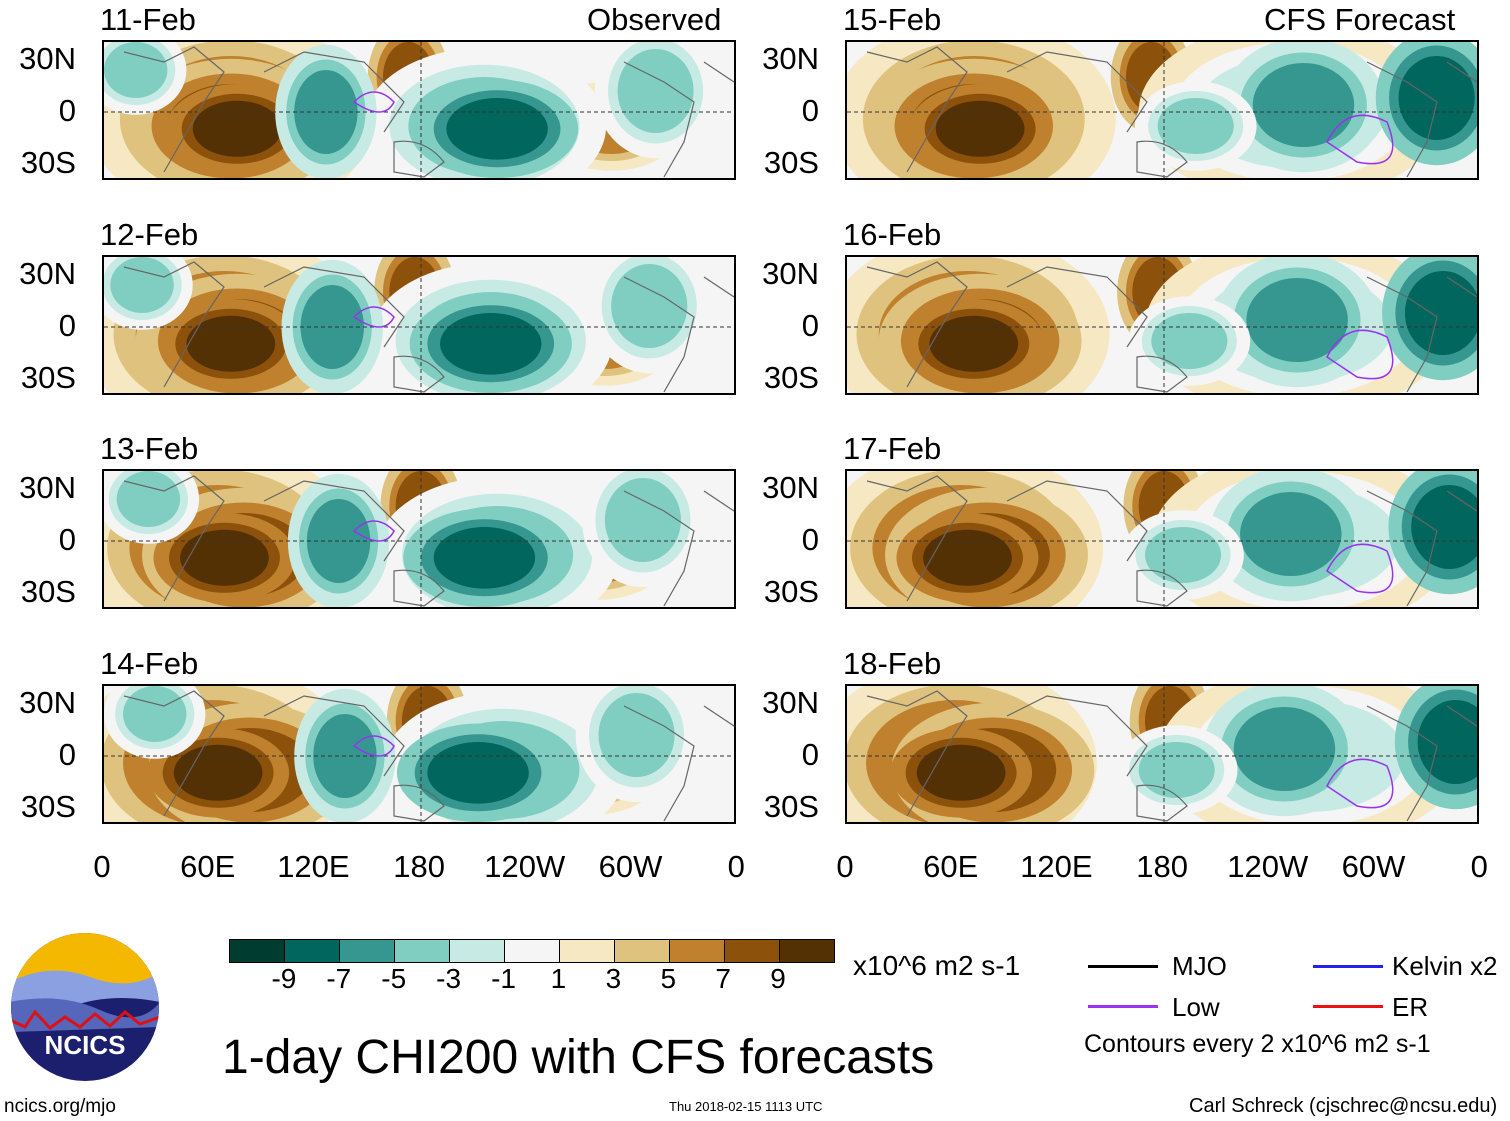 This screenshot has height=1121, width=1510. I want to click on colorbar-label: 3, so click(613, 978).